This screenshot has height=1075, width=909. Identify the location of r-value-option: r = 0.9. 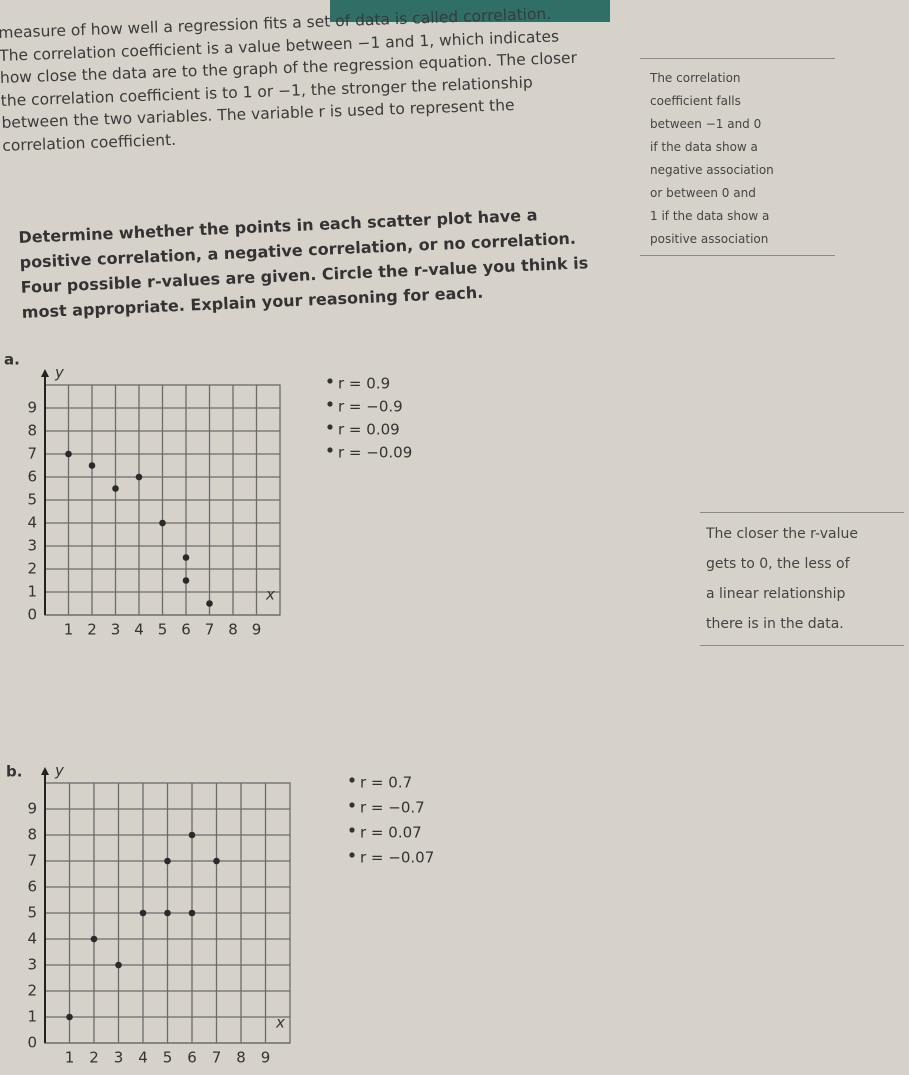
(364, 384).